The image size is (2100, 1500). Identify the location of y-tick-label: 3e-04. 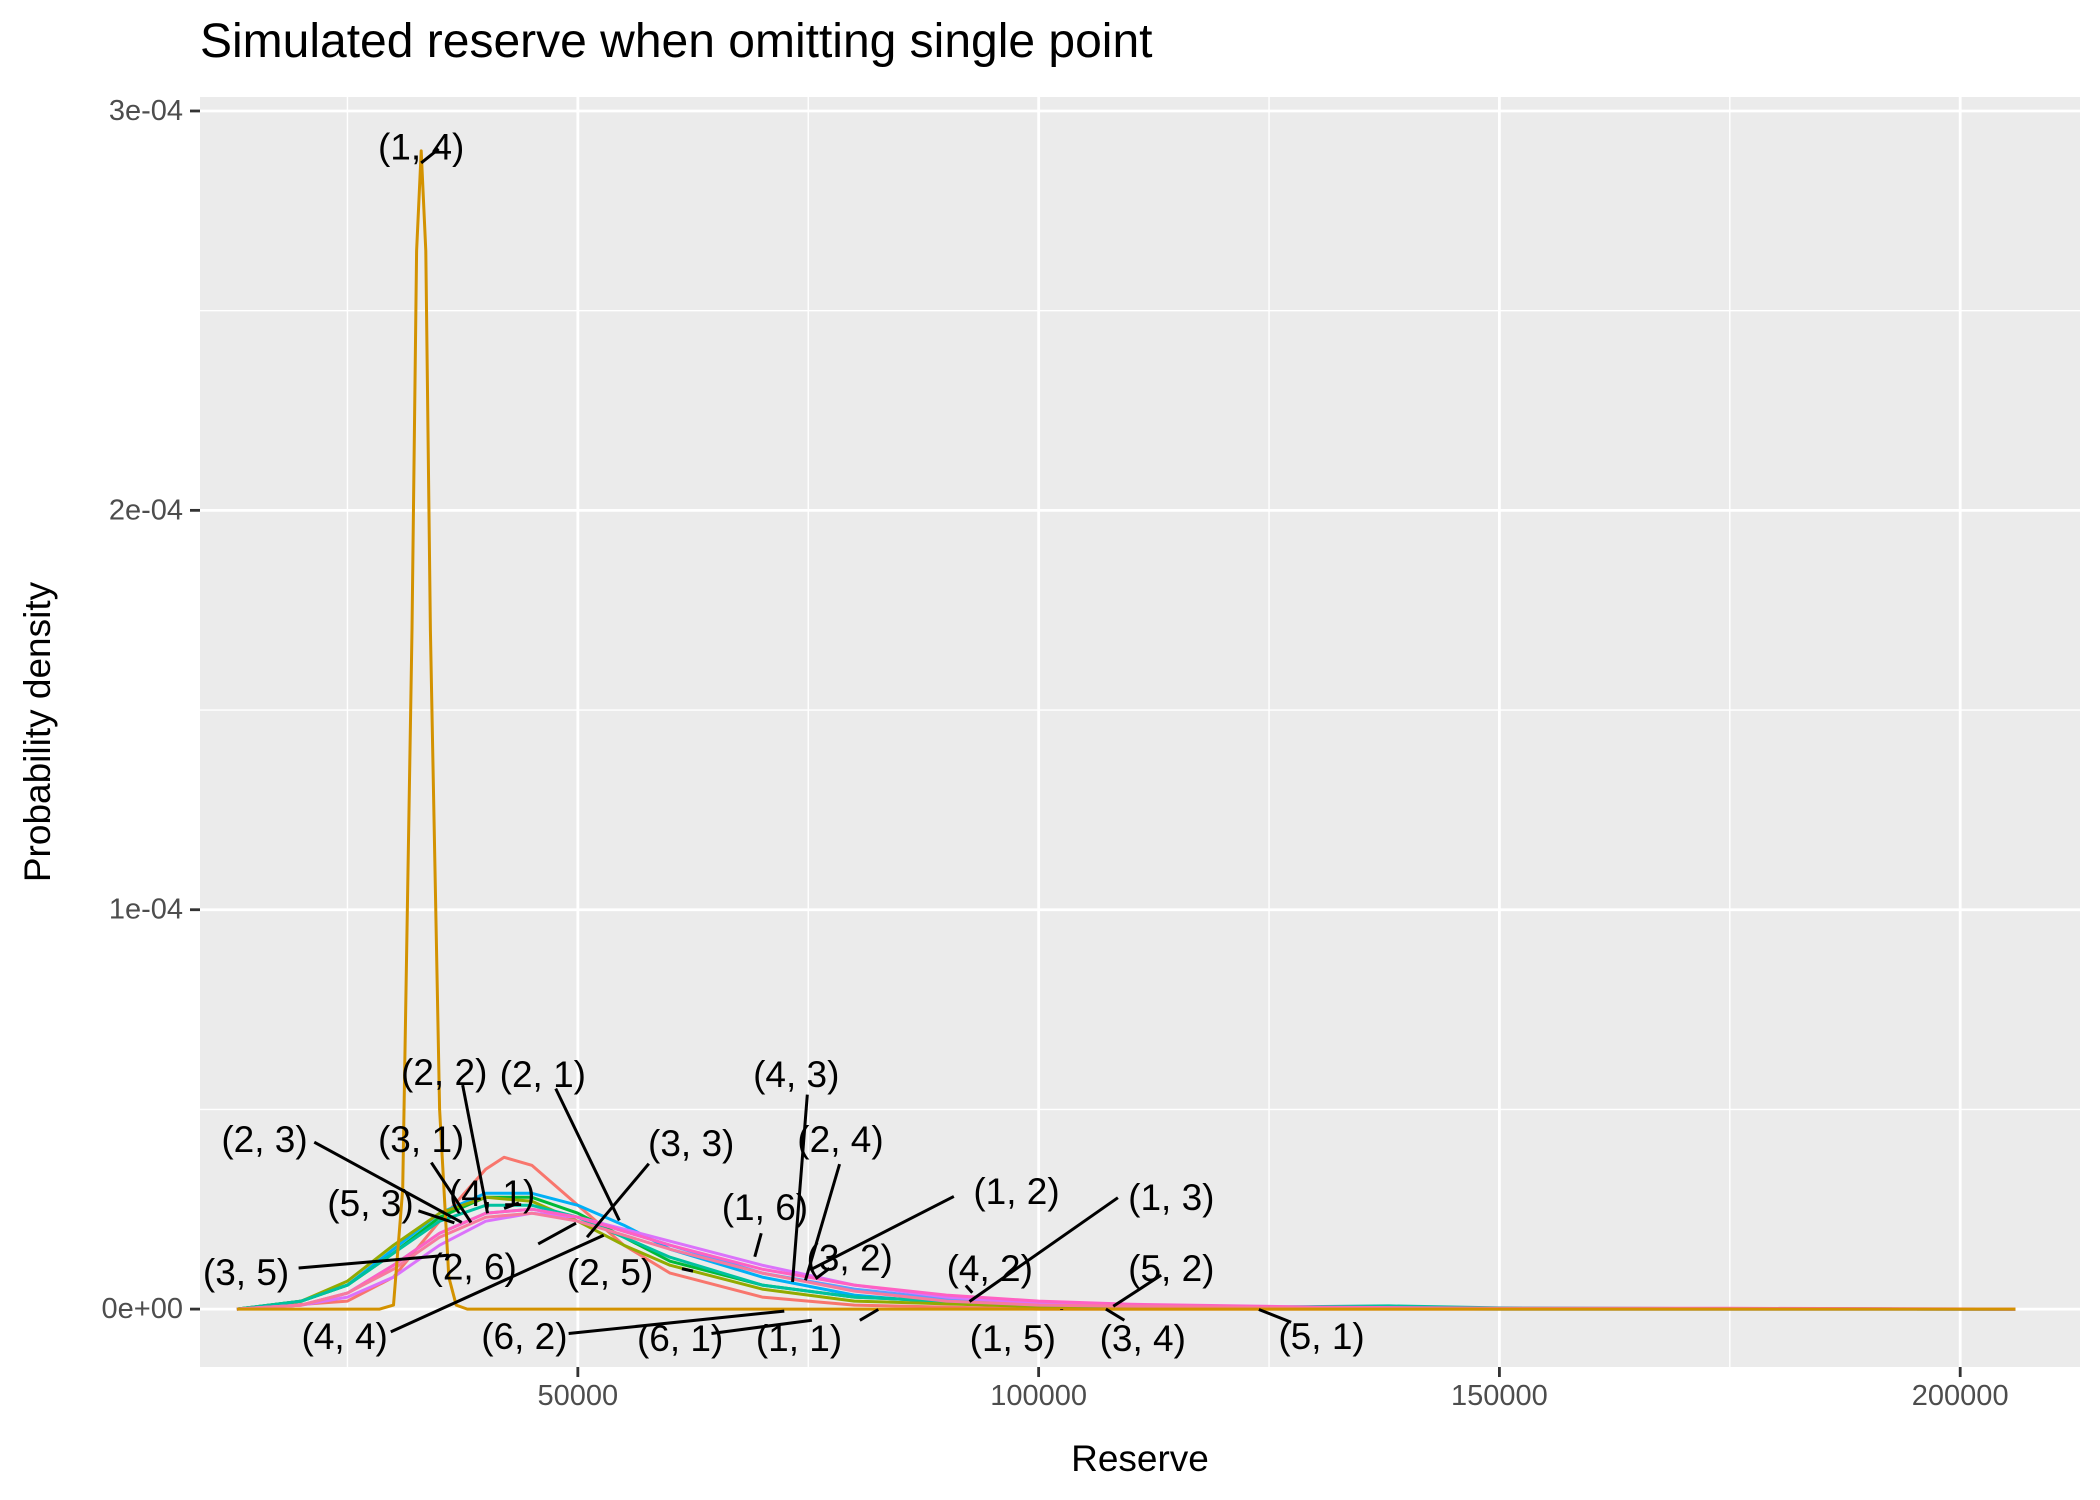
(146, 111).